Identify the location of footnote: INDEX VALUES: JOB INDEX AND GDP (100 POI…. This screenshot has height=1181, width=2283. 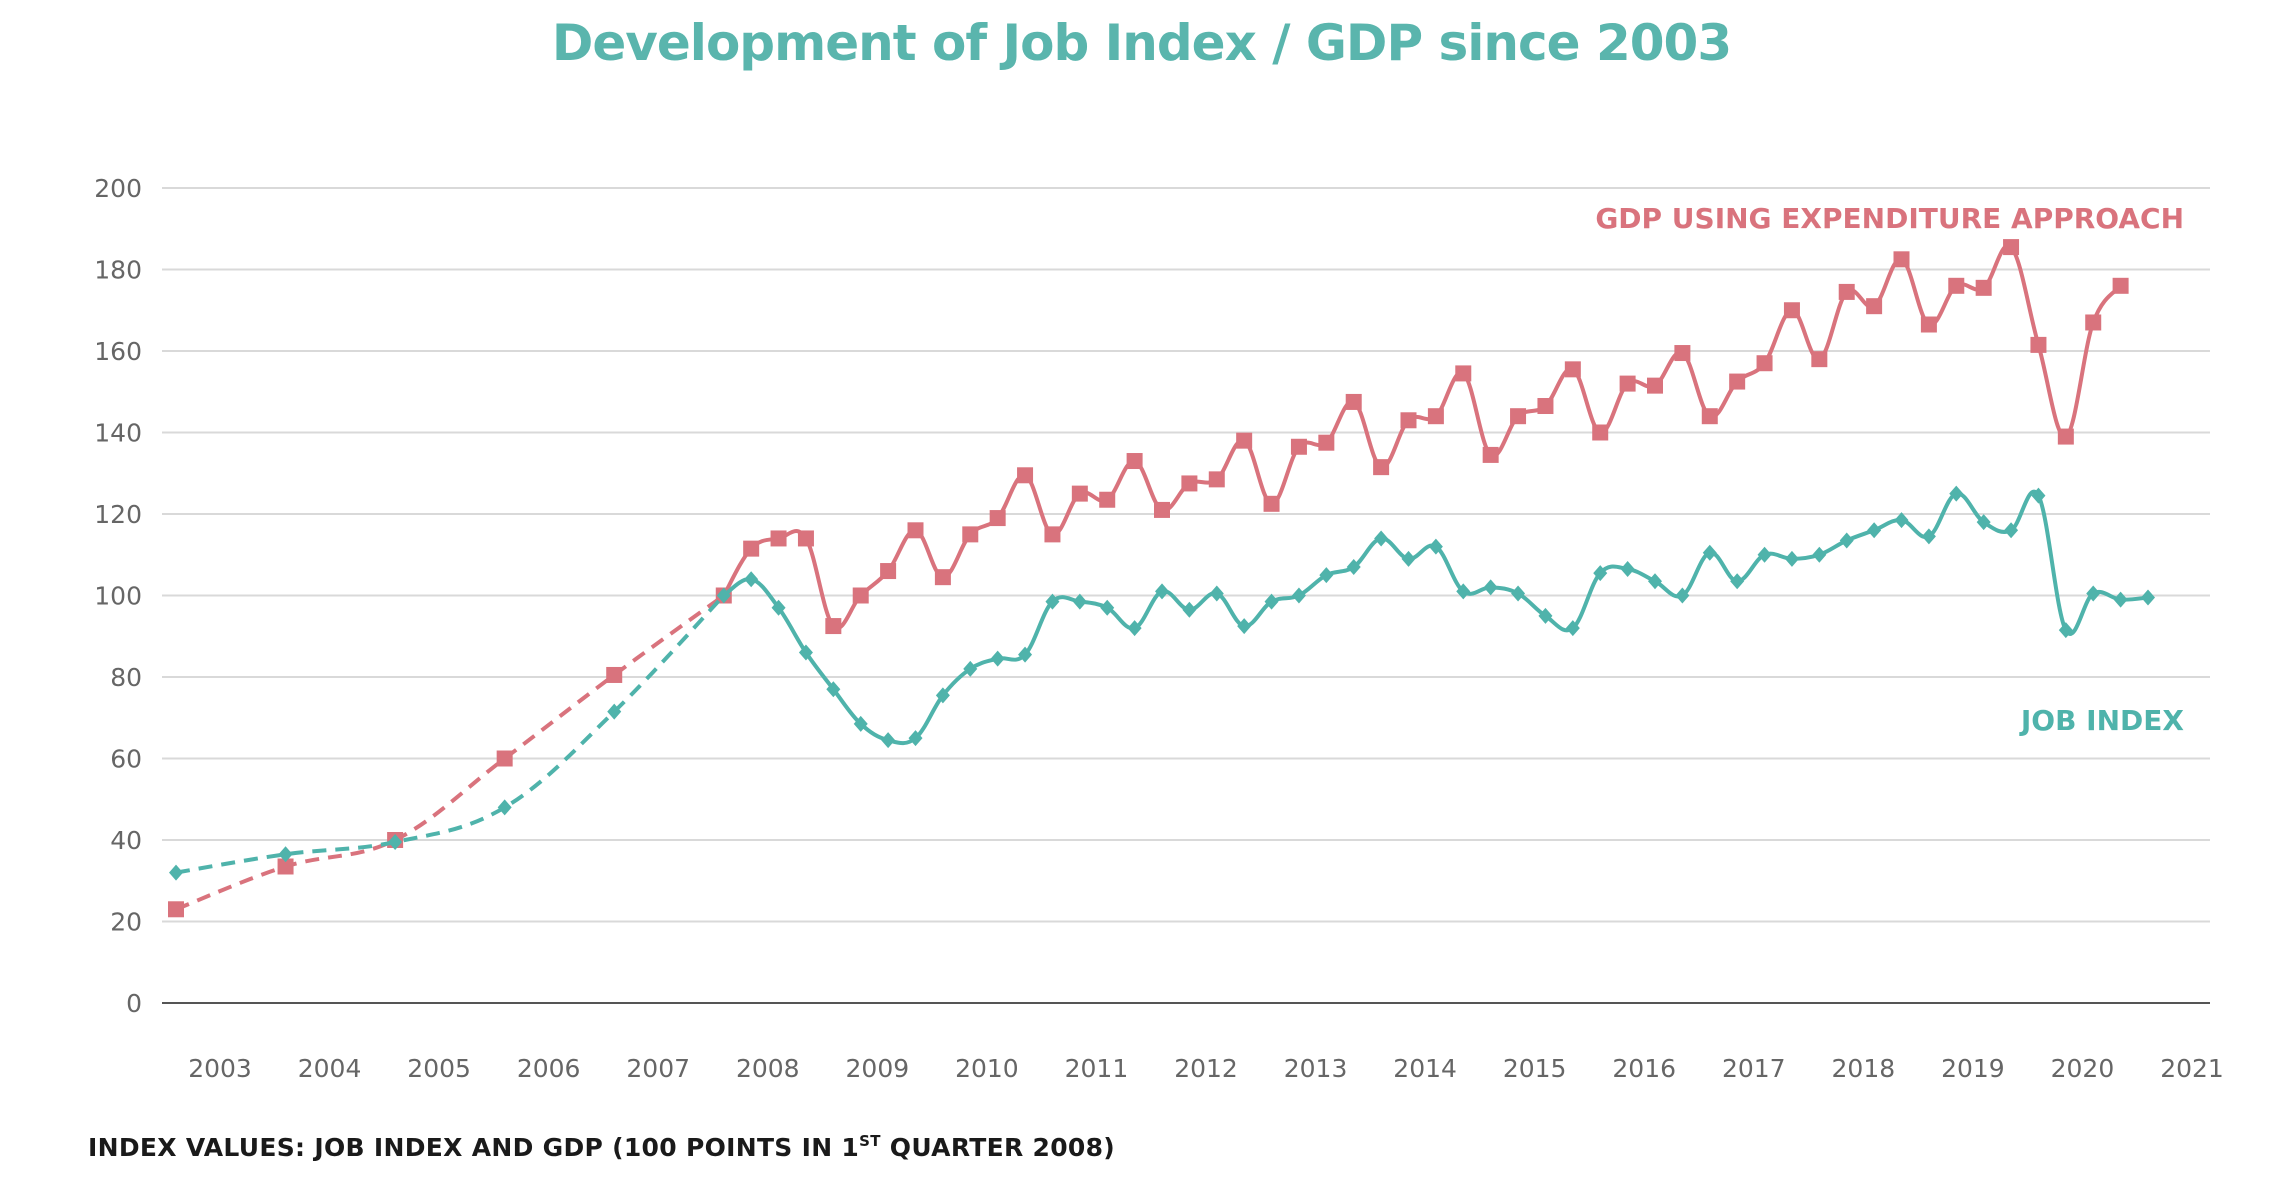
(601, 1147).